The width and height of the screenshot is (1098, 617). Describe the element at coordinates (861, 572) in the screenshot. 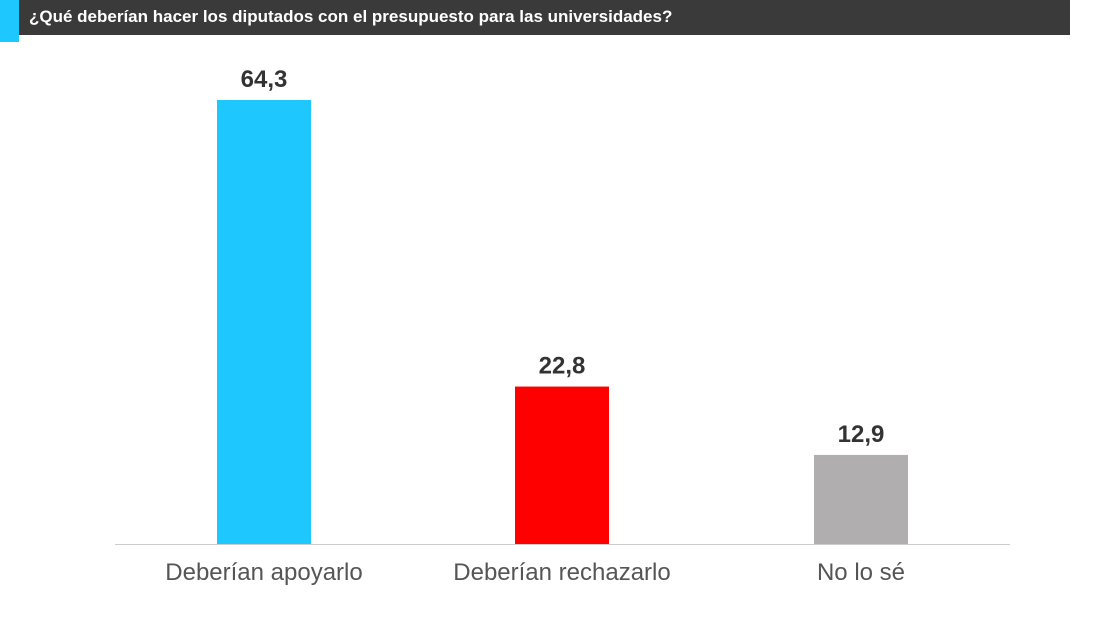

I see `category-label-2: No lo sé` at that location.